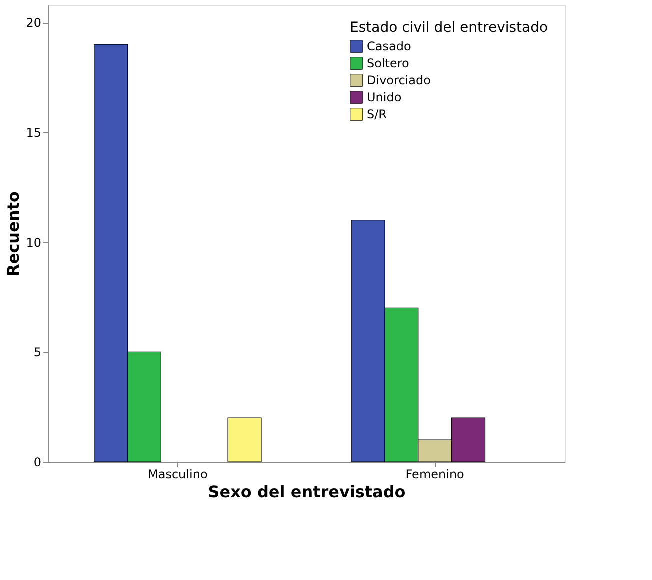 This screenshot has height=580, width=652. I want to click on legend-label: Divorciado, so click(399, 81).